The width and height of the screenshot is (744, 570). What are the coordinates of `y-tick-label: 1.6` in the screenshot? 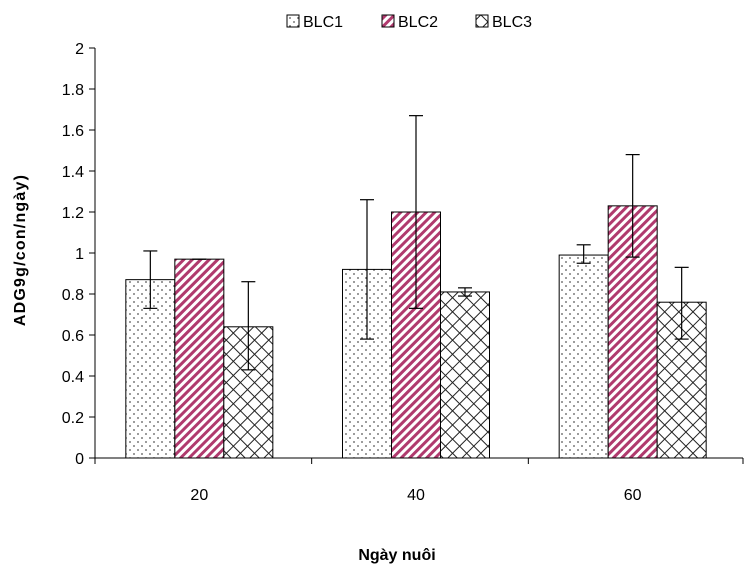 It's located at (73, 131).